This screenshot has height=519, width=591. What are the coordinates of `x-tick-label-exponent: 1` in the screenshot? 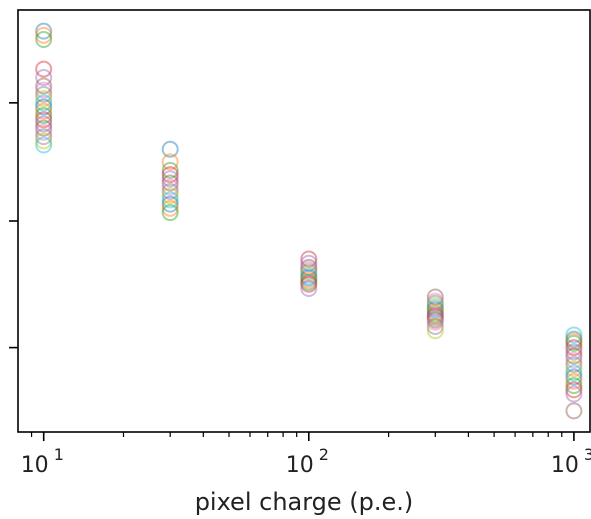 It's located at (59, 454).